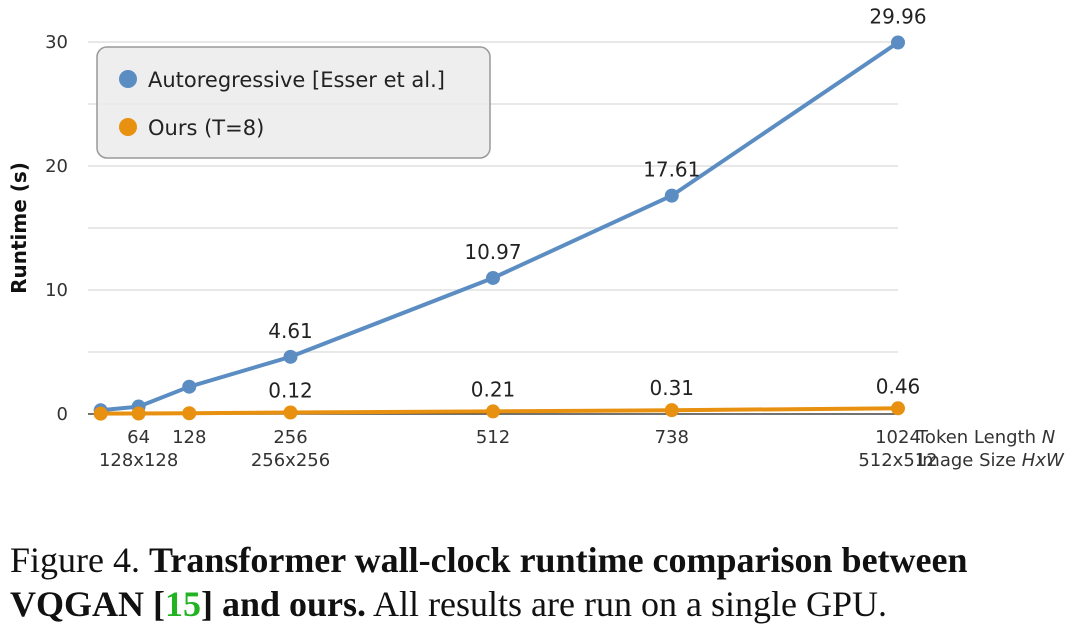 Image resolution: width=1080 pixels, height=642 pixels. What do you see at coordinates (183, 604) in the screenshot?
I see `caption-reference-link: 15` at bounding box center [183, 604].